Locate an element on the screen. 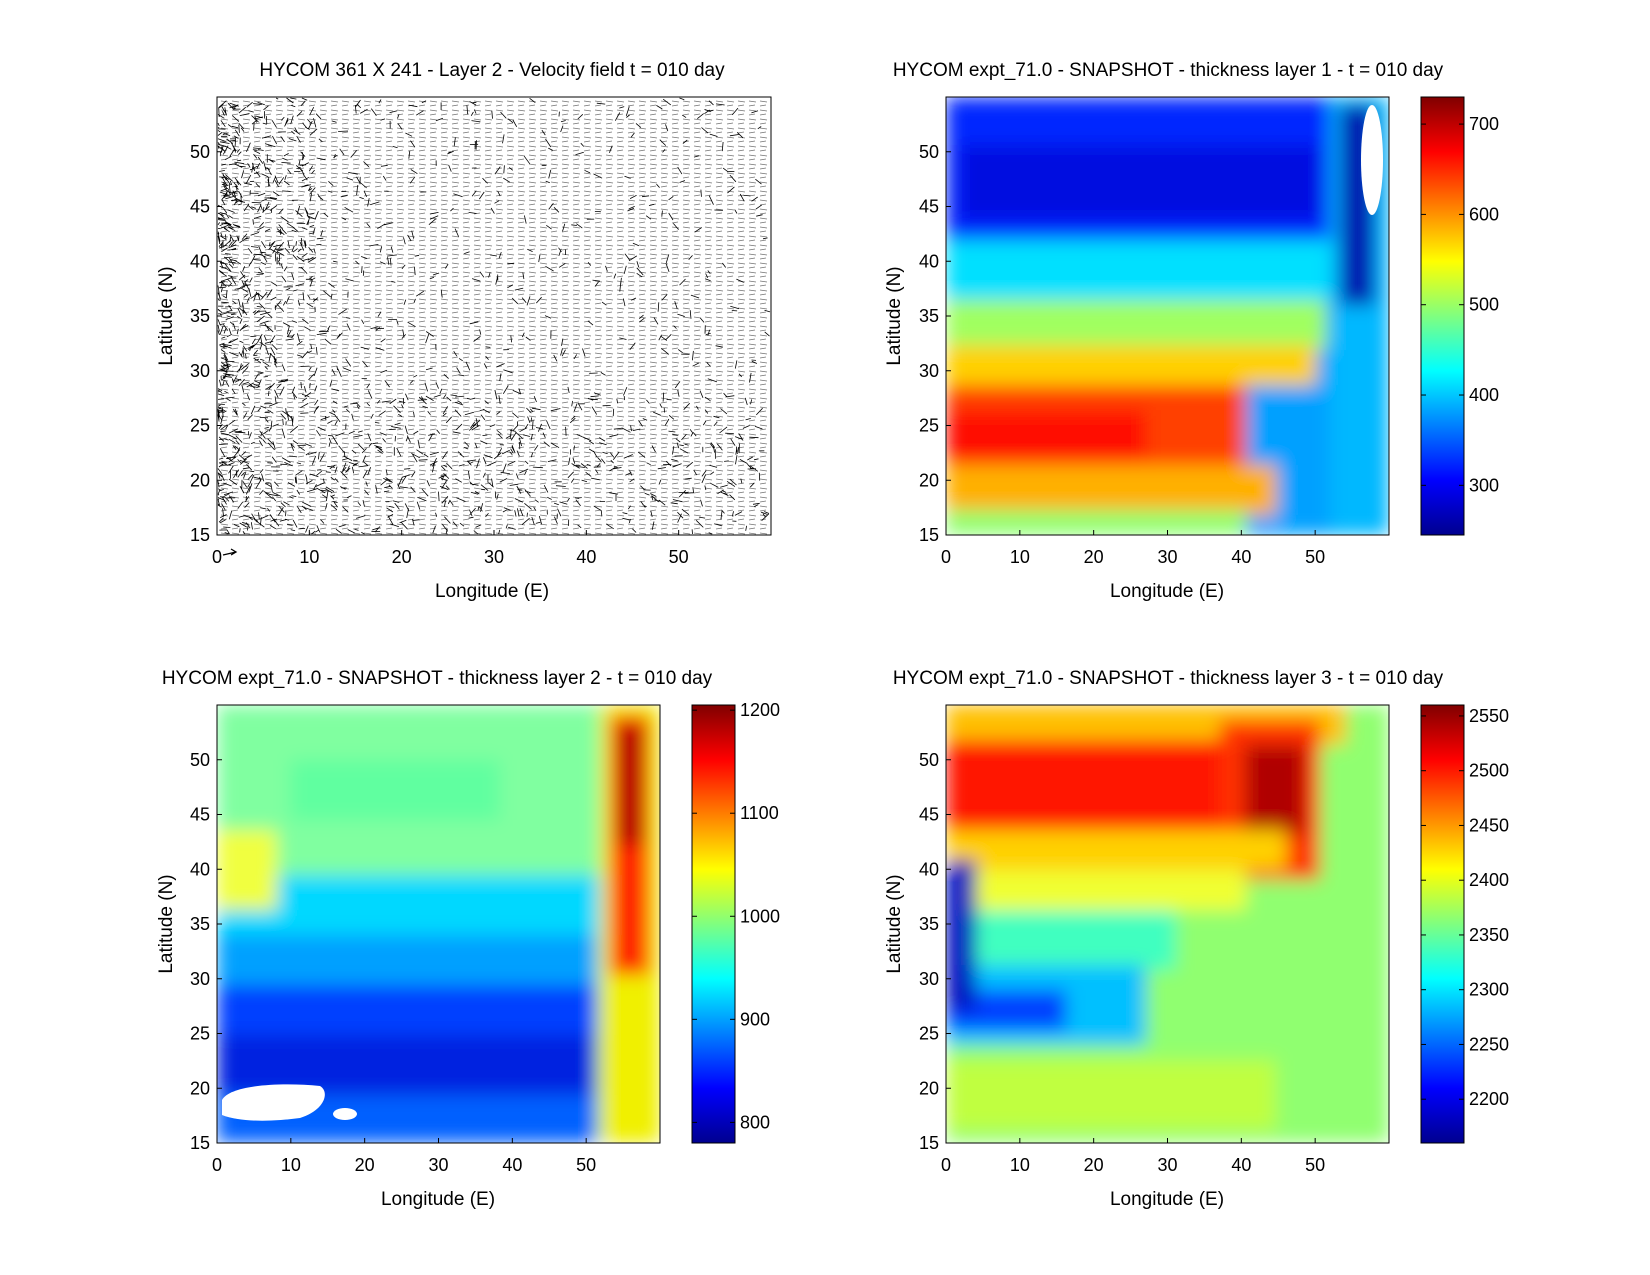 This screenshot has height=1275, width=1650. velocity-vectors is located at coordinates (494, 316).